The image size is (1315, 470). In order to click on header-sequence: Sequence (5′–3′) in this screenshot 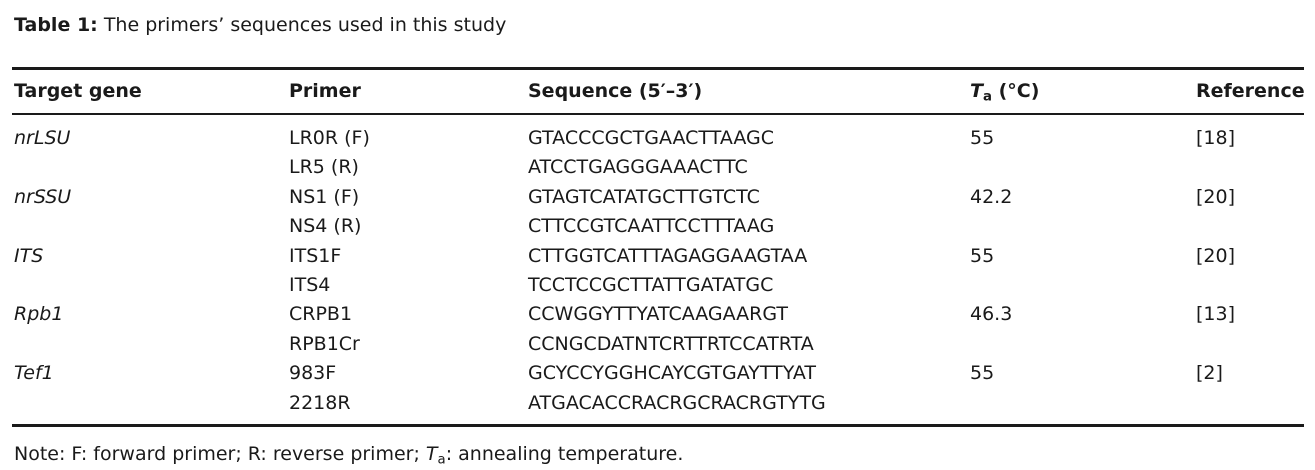, I will do `click(615, 91)`.